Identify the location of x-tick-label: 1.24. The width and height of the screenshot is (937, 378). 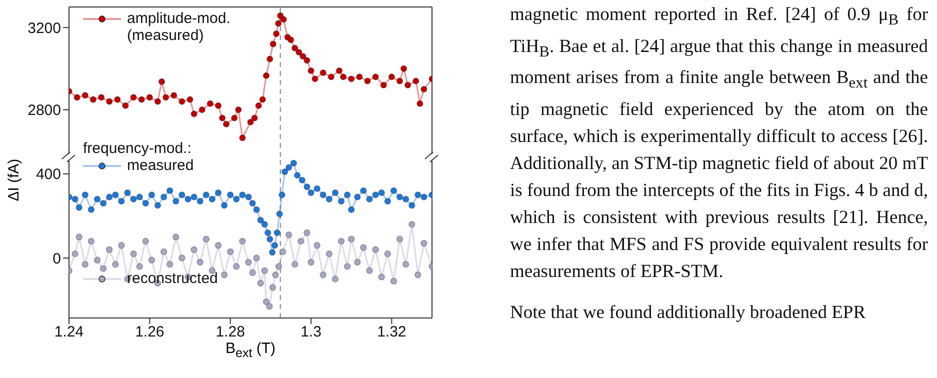
(69, 332).